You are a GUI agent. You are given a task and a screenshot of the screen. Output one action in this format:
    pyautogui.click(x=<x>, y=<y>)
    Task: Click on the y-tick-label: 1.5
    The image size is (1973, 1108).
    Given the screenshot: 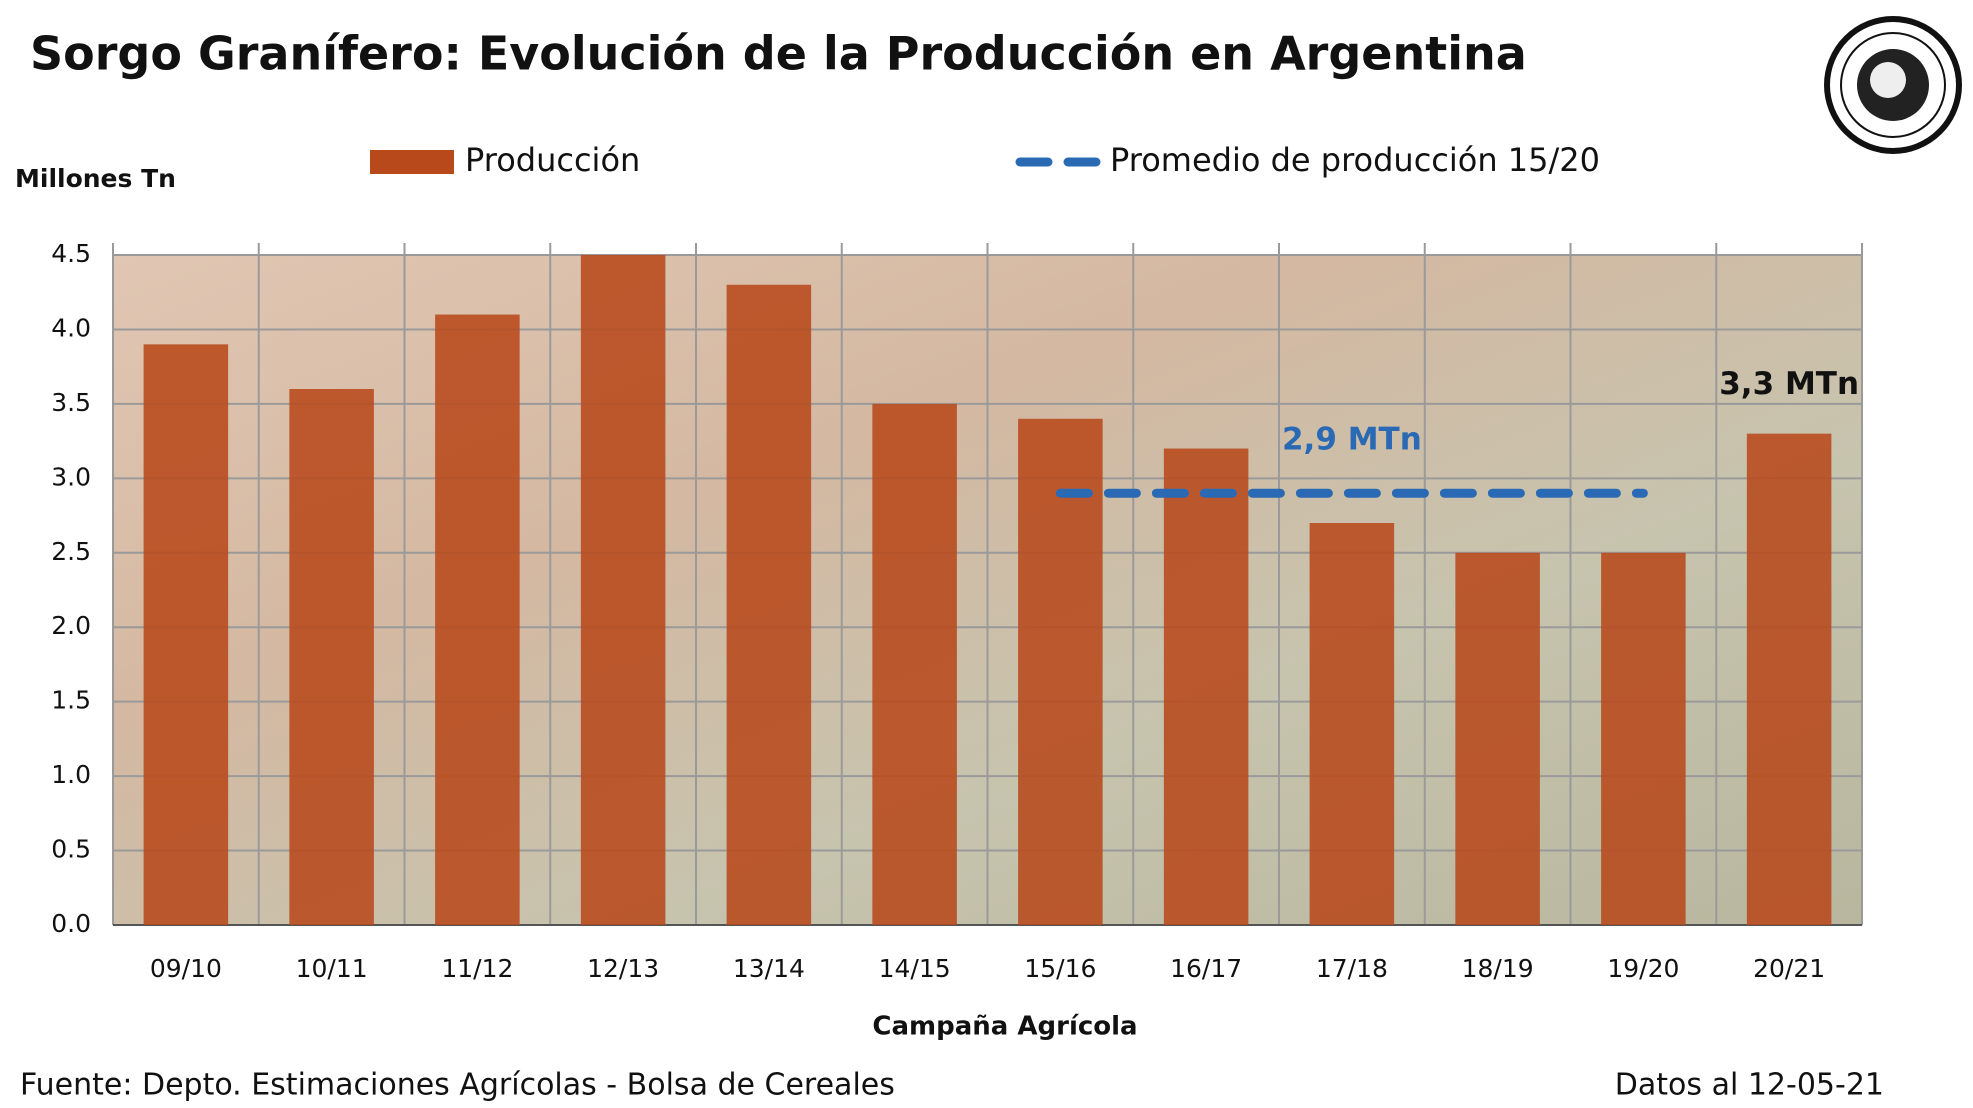 What is the action you would take?
    pyautogui.click(x=71, y=700)
    